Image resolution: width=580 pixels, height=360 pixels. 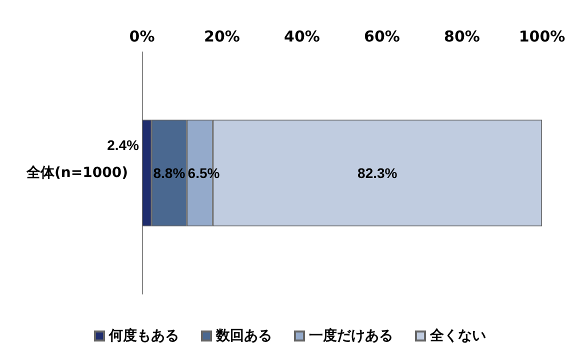 I want to click on legend-label: 数回ある, so click(x=243, y=336).